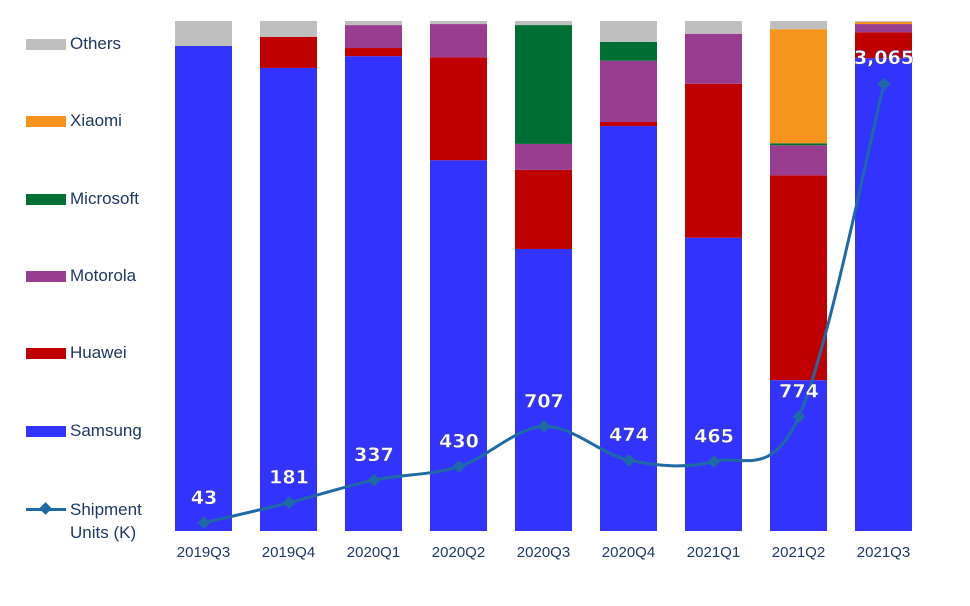 This screenshot has height=606, width=970. Describe the element at coordinates (628, 552) in the screenshot. I see `x-tick-label: 2020Q4` at that location.